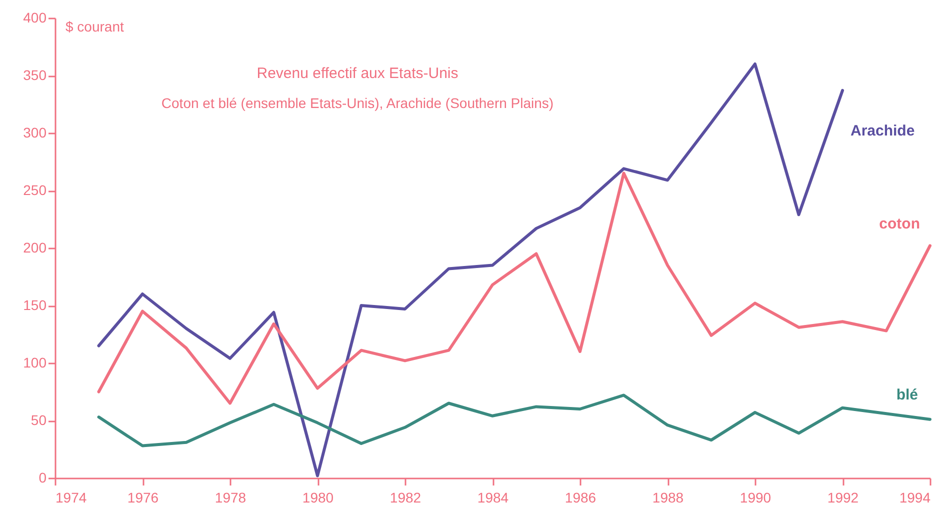  Describe the element at coordinates (230, 498) in the screenshot. I see `x-tick-label: 1978` at that location.